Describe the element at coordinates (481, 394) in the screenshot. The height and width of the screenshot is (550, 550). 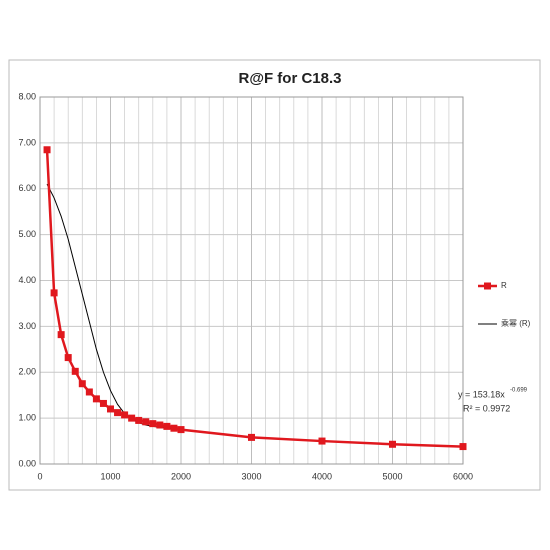
I see `trend-equation: y = 153.18x` at that location.